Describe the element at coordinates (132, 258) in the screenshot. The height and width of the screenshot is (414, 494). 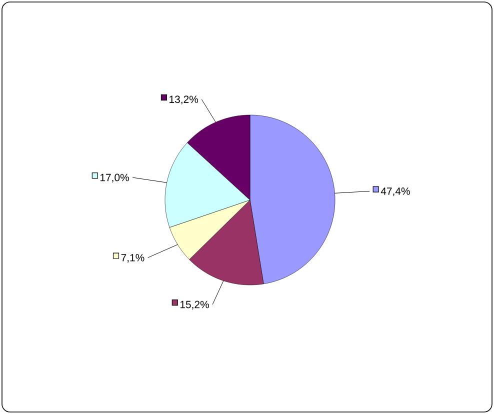
I see `data-label: 7,1%` at that location.